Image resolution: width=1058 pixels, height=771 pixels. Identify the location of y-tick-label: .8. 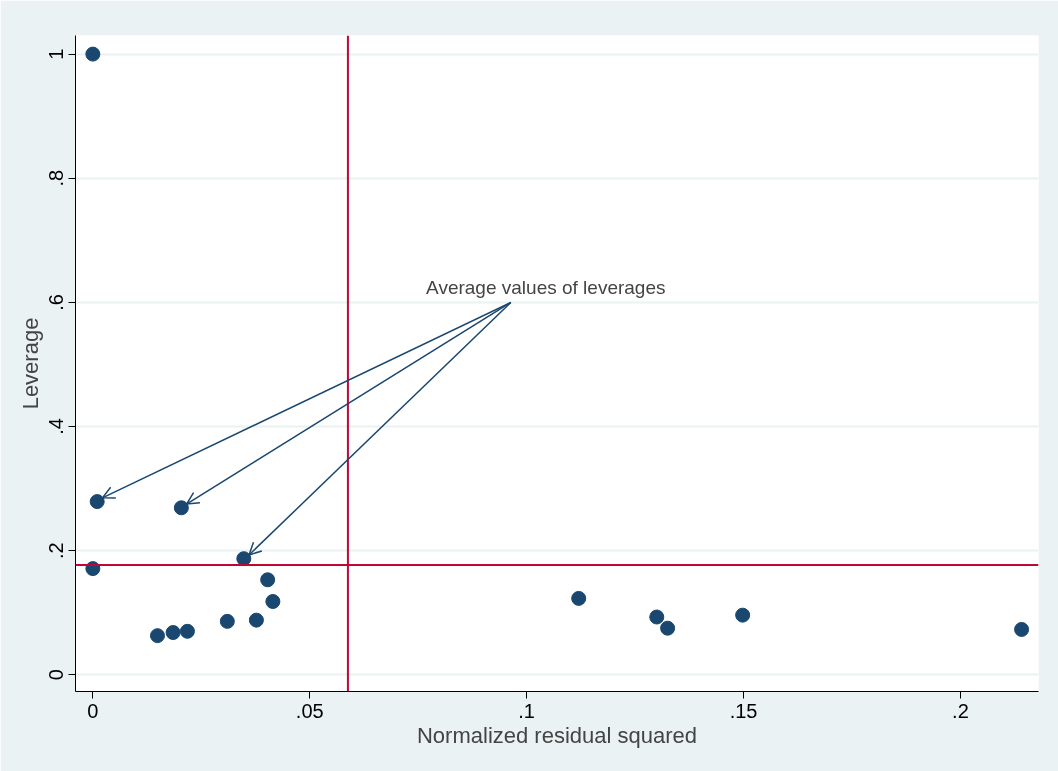
(56, 178).